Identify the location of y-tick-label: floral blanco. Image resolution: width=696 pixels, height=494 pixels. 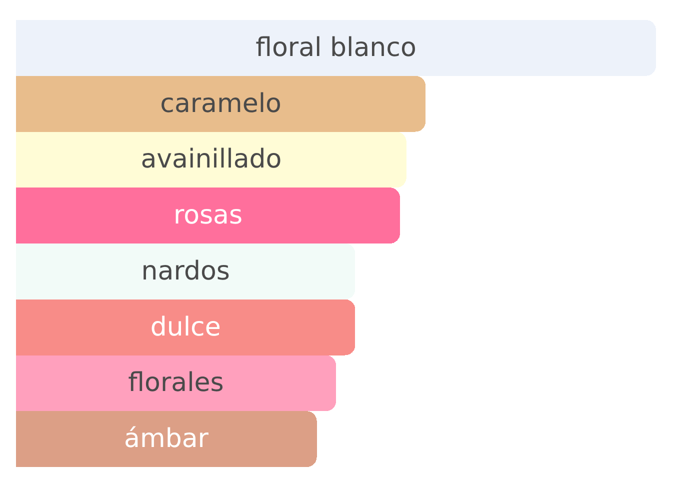
(336, 47).